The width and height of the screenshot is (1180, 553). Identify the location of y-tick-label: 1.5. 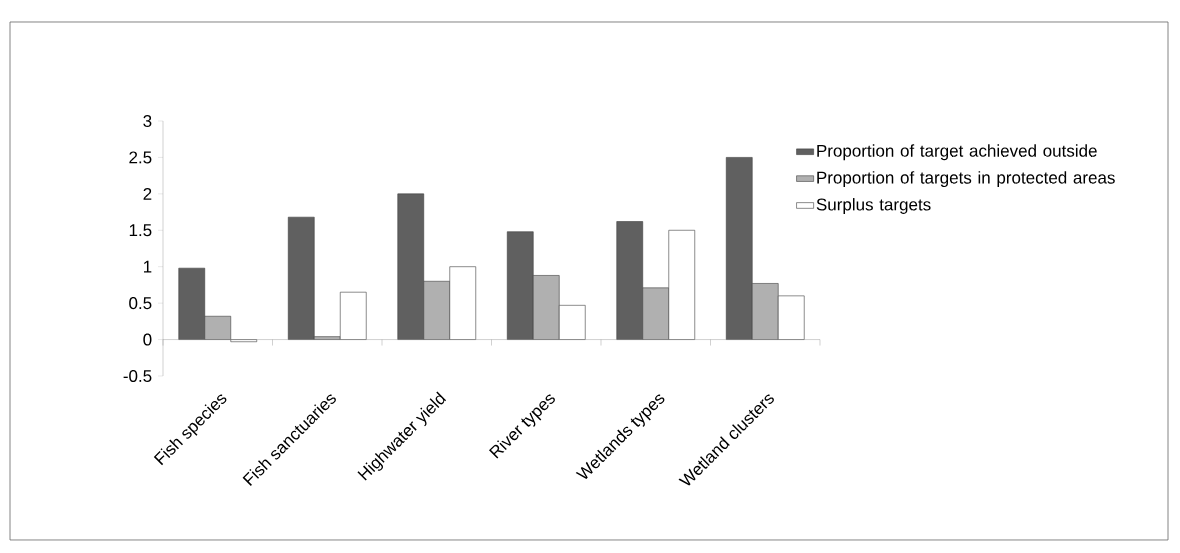
(140, 230).